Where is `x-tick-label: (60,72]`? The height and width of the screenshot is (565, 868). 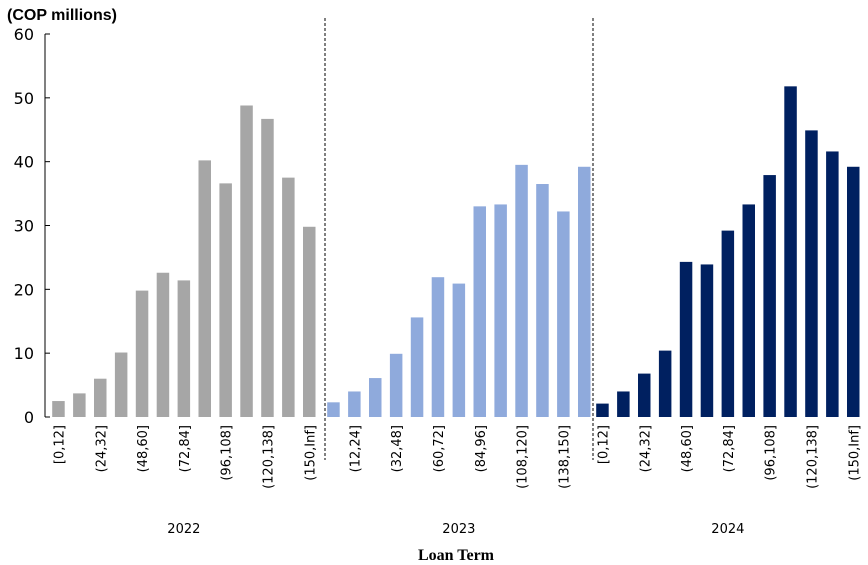
x-tick-label: (60,72] is located at coordinates (439, 448).